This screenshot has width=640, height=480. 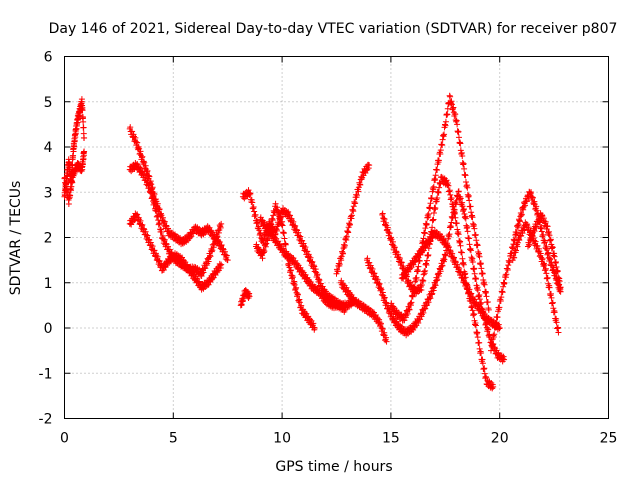 I want to click on y-tick-label: 0, so click(x=48, y=329).